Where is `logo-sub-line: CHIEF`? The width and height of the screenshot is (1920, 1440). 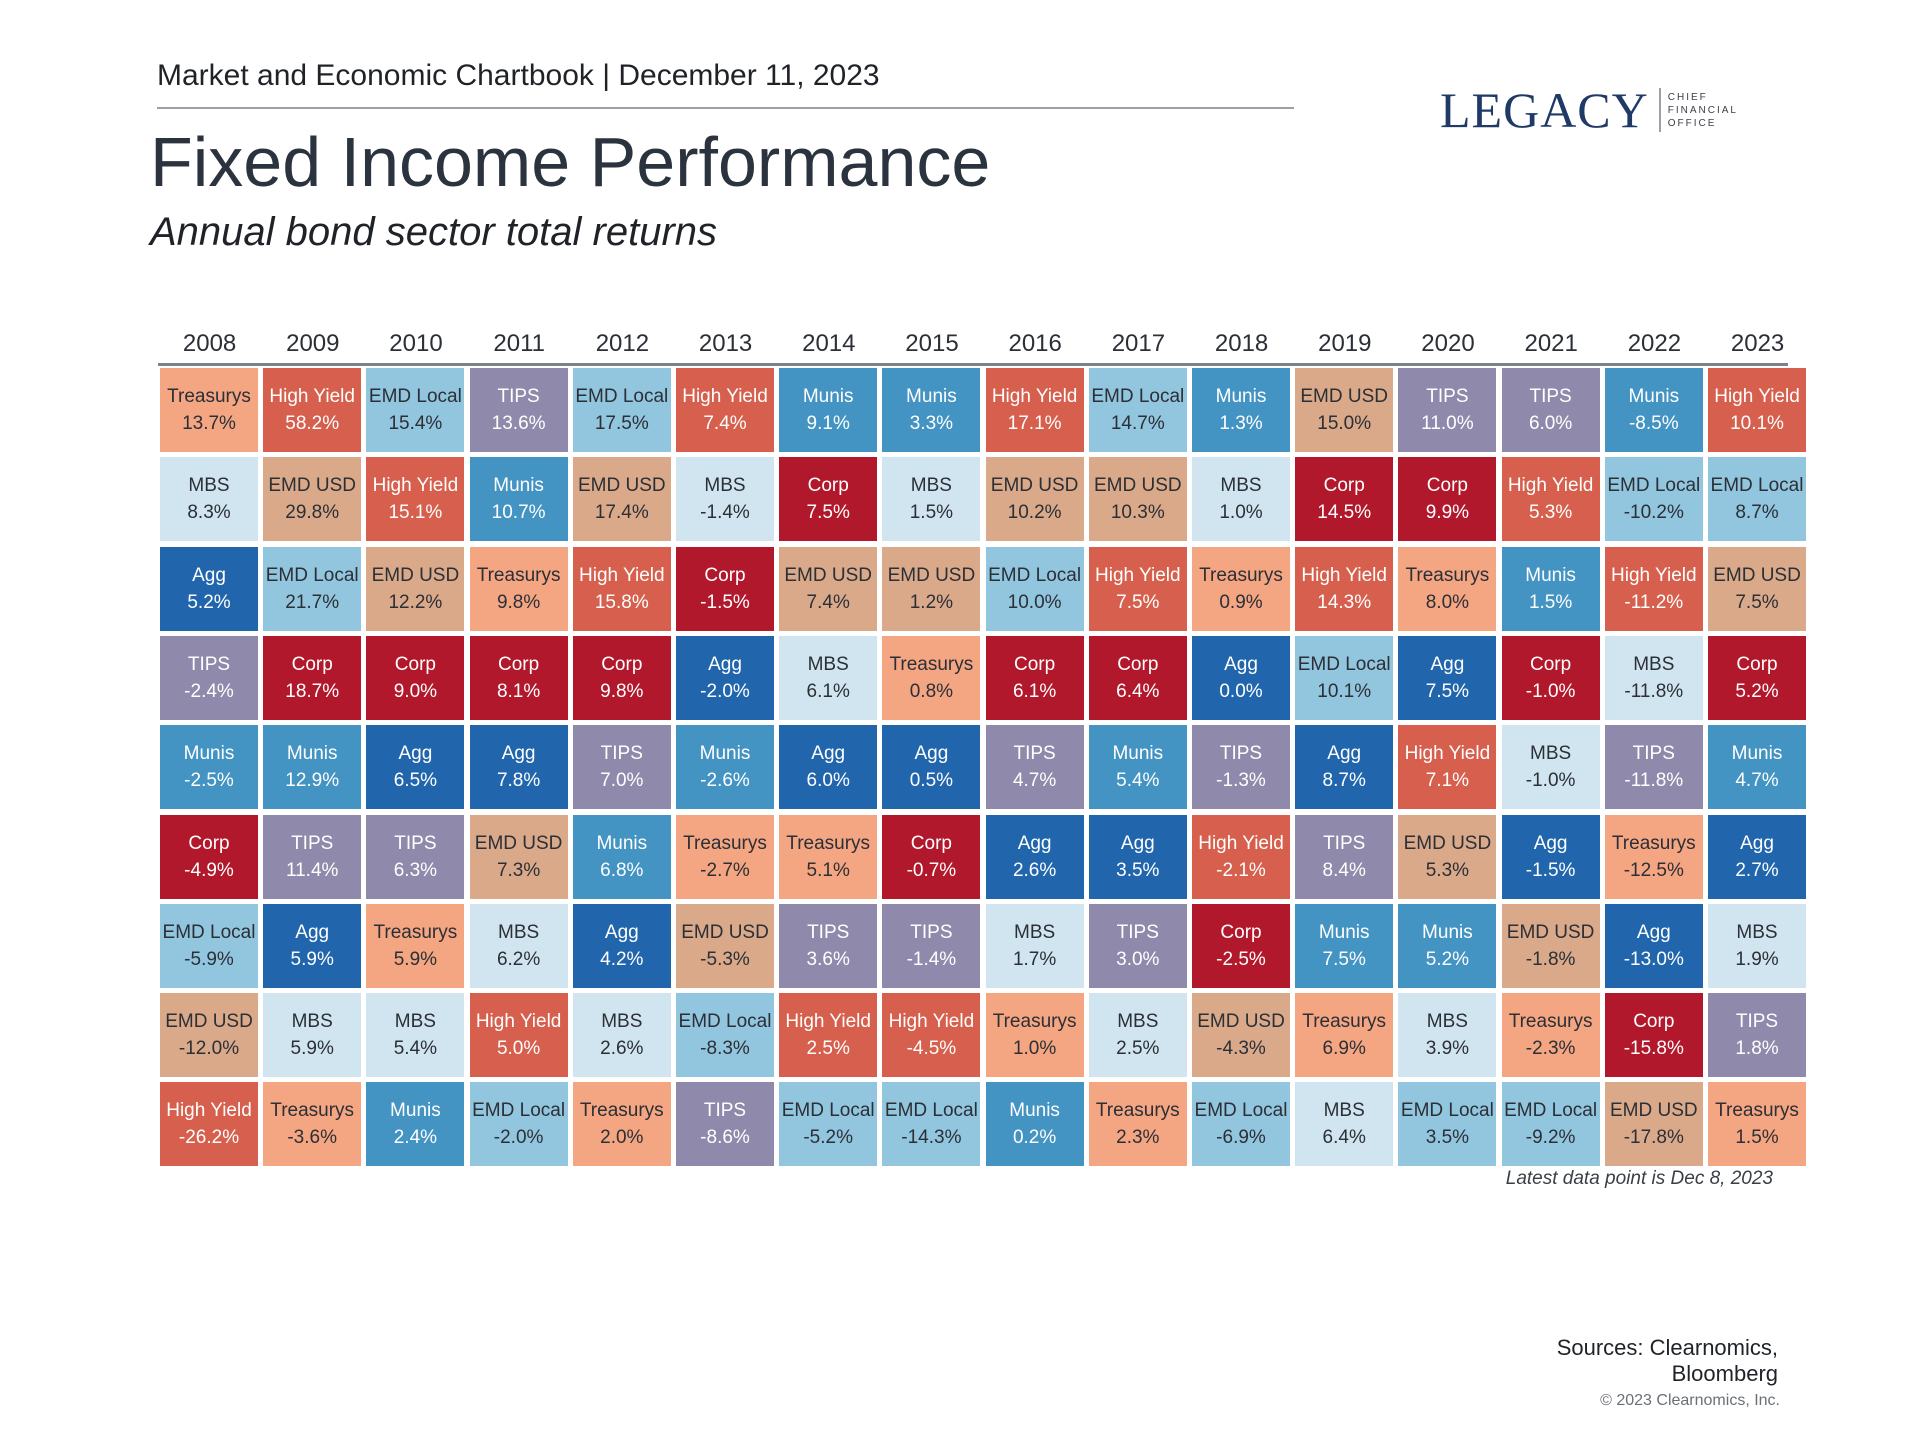 logo-sub-line: CHIEF is located at coordinates (1687, 97).